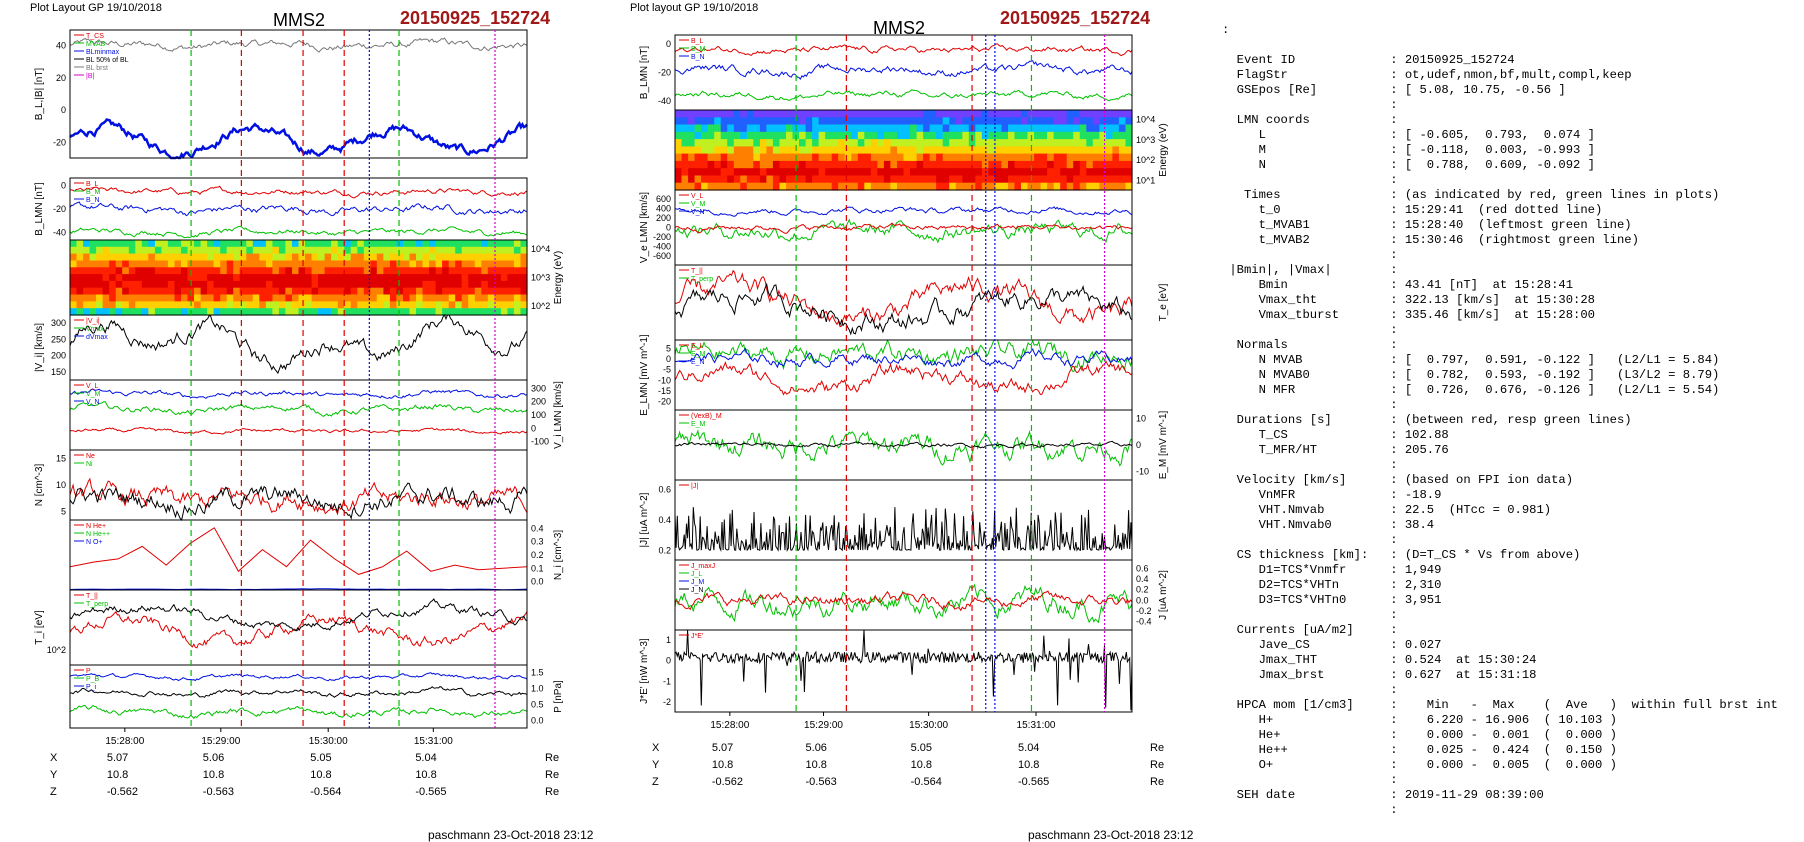  What do you see at coordinates (316, 696) in the screenshot?
I see `subplot-8: 1.51.00.50.0P [nPa]PP_BP_i` at bounding box center [316, 696].